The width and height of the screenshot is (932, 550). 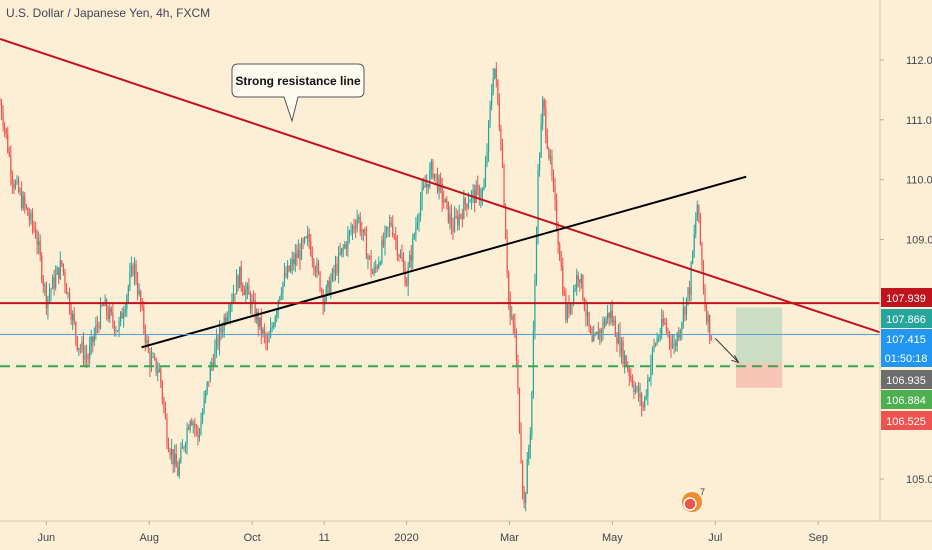 What do you see at coordinates (906, 270) in the screenshot?
I see `price-axis: 105.000 109.000 110.000 111.000 112.000` at bounding box center [906, 270].